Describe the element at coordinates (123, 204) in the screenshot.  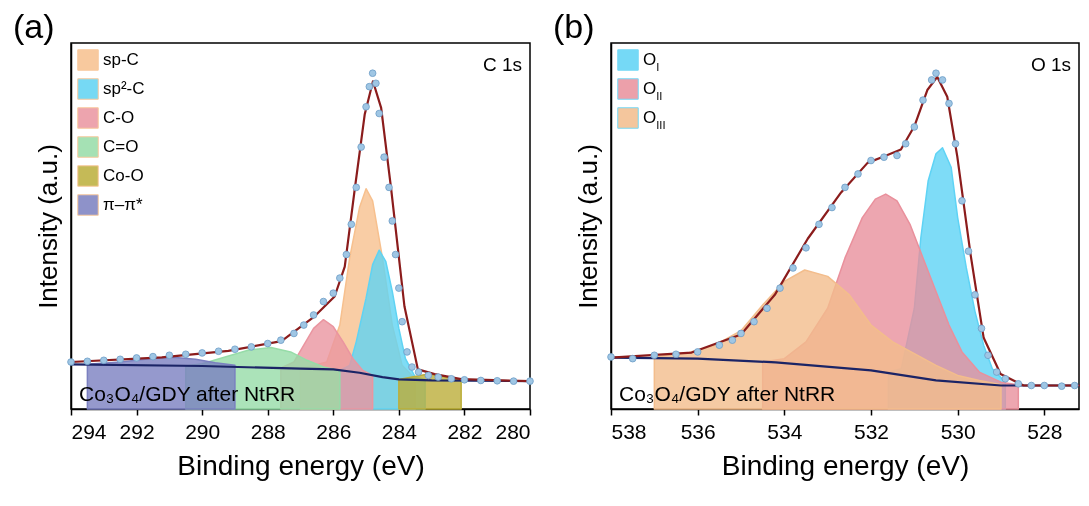
I see `legend-label: π–π*` at that location.